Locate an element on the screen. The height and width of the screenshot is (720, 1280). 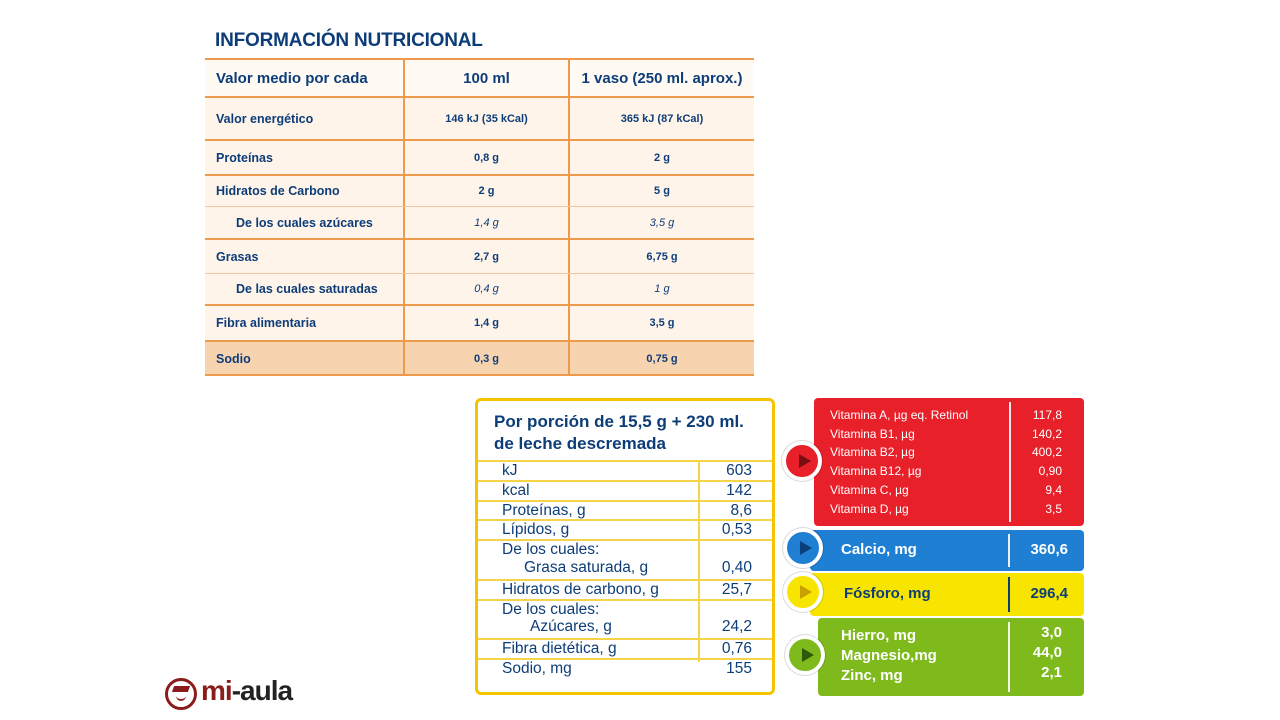
column-divider is located at coordinates (699, 561).